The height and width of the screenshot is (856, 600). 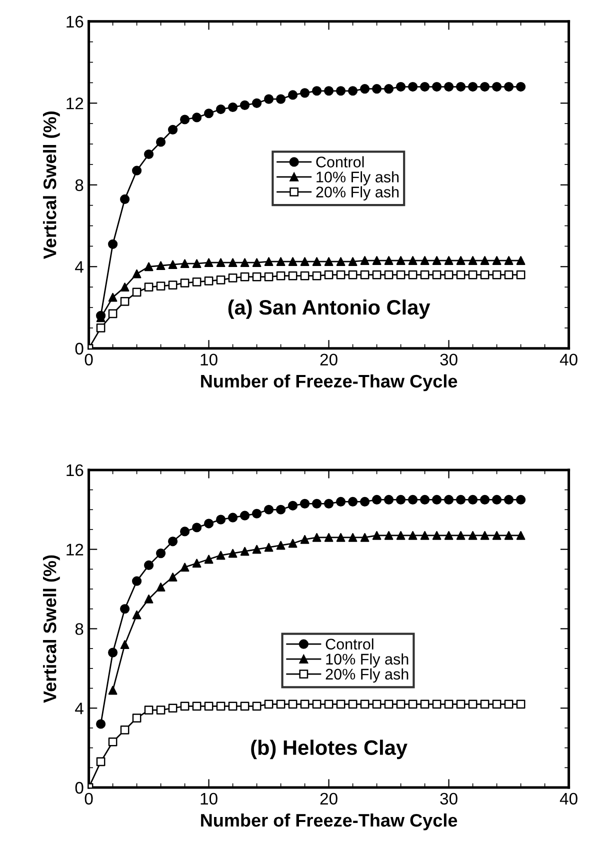 What do you see at coordinates (449, 798) in the screenshot?
I see `x-tick-label: 30` at bounding box center [449, 798].